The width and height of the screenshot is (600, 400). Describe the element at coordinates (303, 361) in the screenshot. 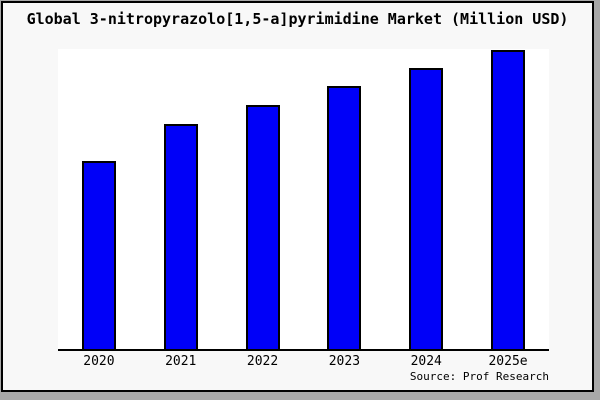

I see `x-axis-tick-labels: 2020 2021 2022 2023 2024 2025e` at that location.